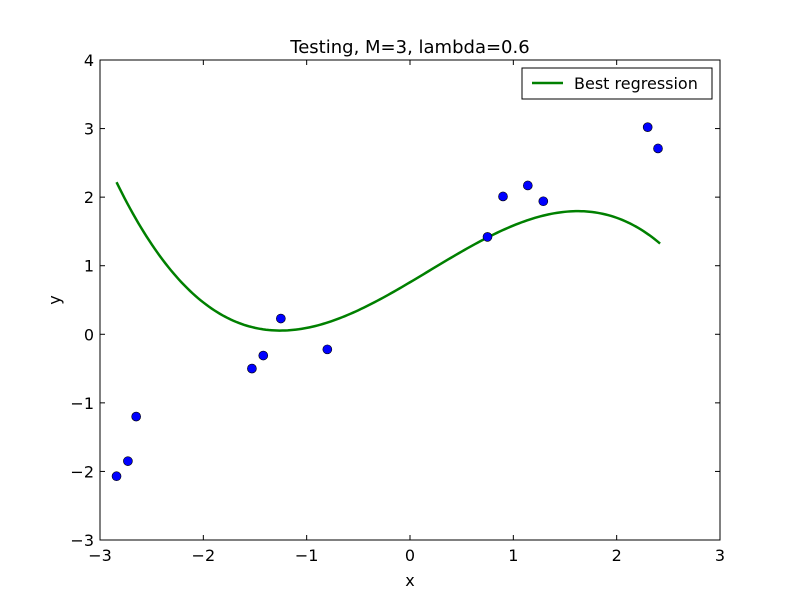 This screenshot has width=800, height=604. Describe the element at coordinates (54, 299) in the screenshot. I see `y-axis-label: y` at that location.